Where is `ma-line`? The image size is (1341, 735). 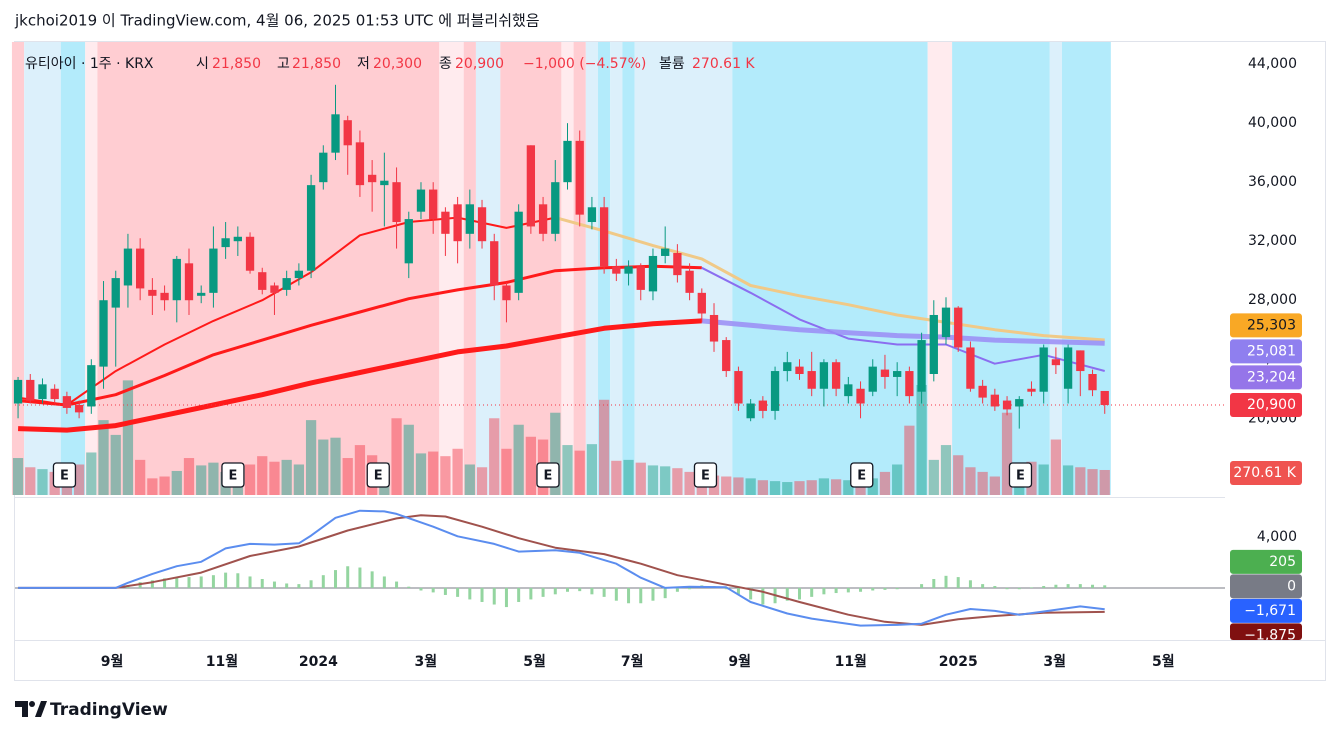
ma-line is located at coordinates (903, 332).